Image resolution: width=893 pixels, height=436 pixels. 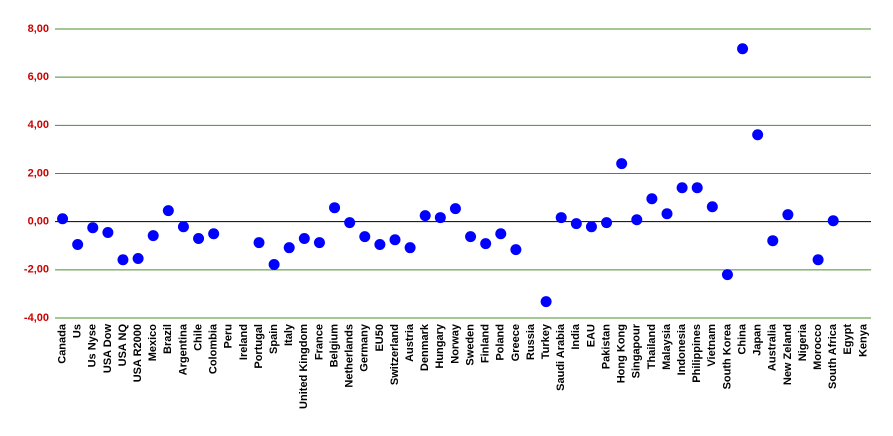 I want to click on y-tick-label: 6,00, so click(x=38, y=77).